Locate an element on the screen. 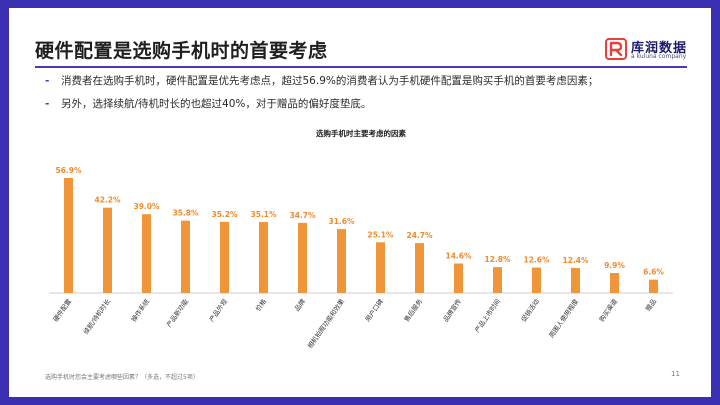 This screenshot has height=405, width=720. data-label: 12.6% is located at coordinates (536, 260).